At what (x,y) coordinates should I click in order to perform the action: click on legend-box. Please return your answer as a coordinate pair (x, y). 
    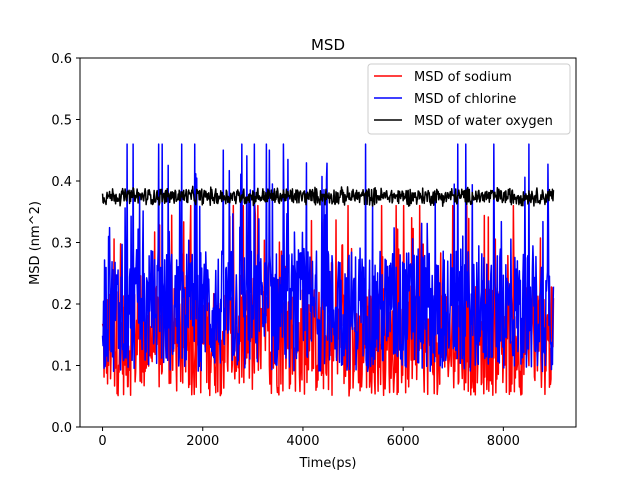
    Looking at the image, I should click on (469, 99).